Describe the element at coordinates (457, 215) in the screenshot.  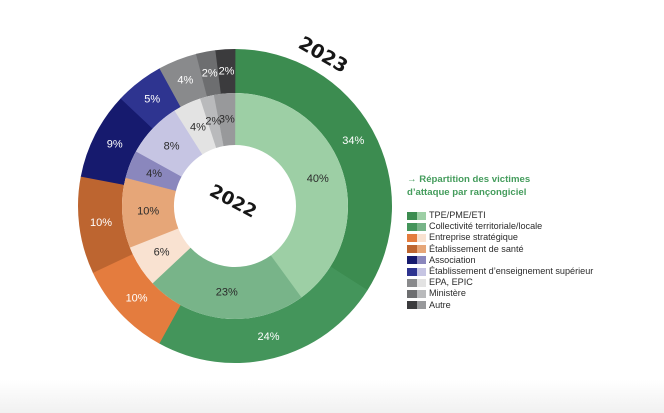
I see `legend-label: TPE/PME/ETI` at that location.